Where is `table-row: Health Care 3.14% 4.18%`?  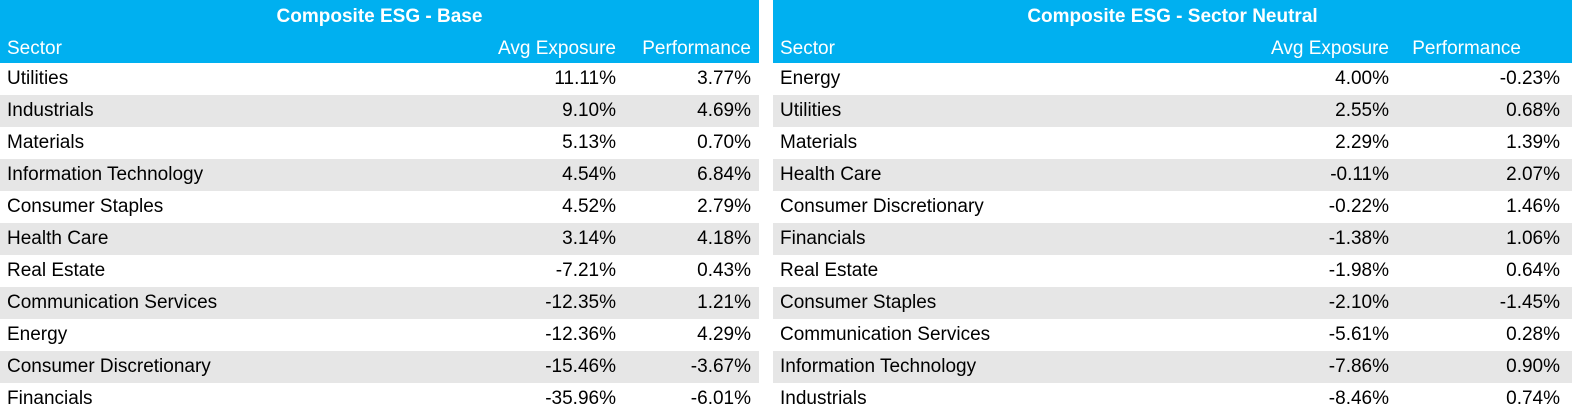 table-row: Health Care 3.14% 4.18% is located at coordinates (379, 239).